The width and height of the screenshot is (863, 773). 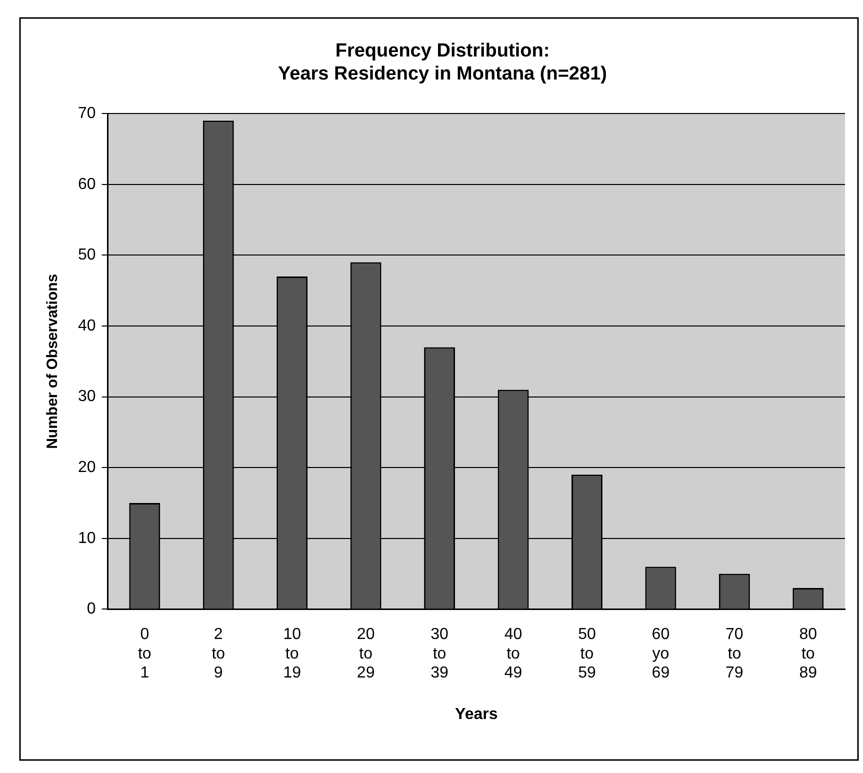 What do you see at coordinates (87, 325) in the screenshot?
I see `y-tick-label: 40` at bounding box center [87, 325].